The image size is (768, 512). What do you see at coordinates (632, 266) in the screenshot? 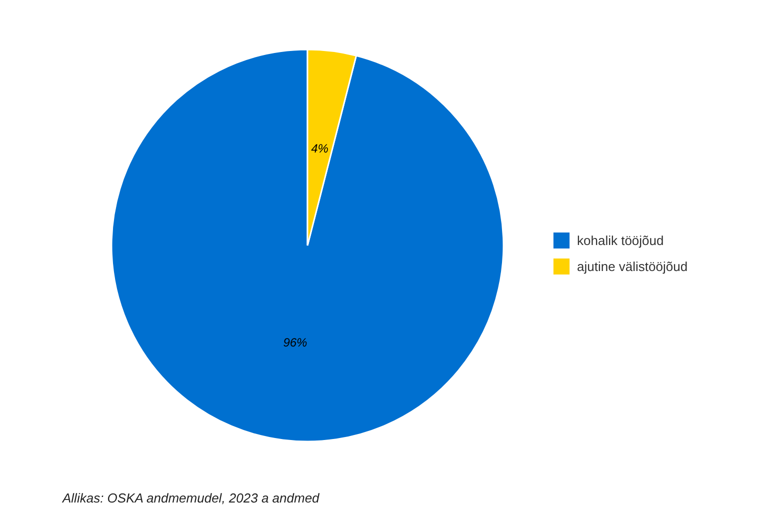
I see `legend-label: ajutine välistööjõud` at bounding box center [632, 266].